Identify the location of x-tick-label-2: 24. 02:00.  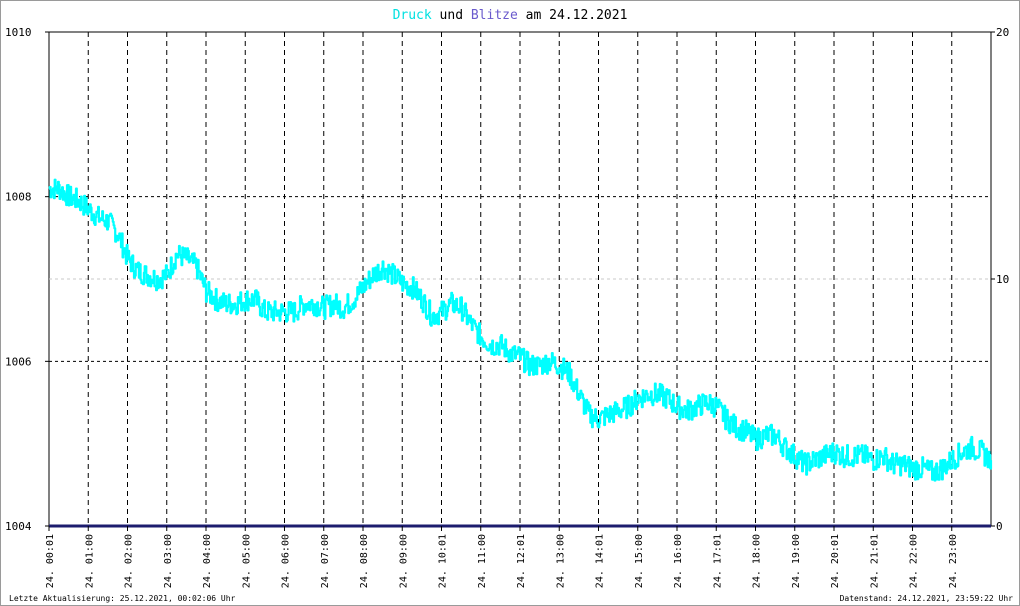
(129, 561).